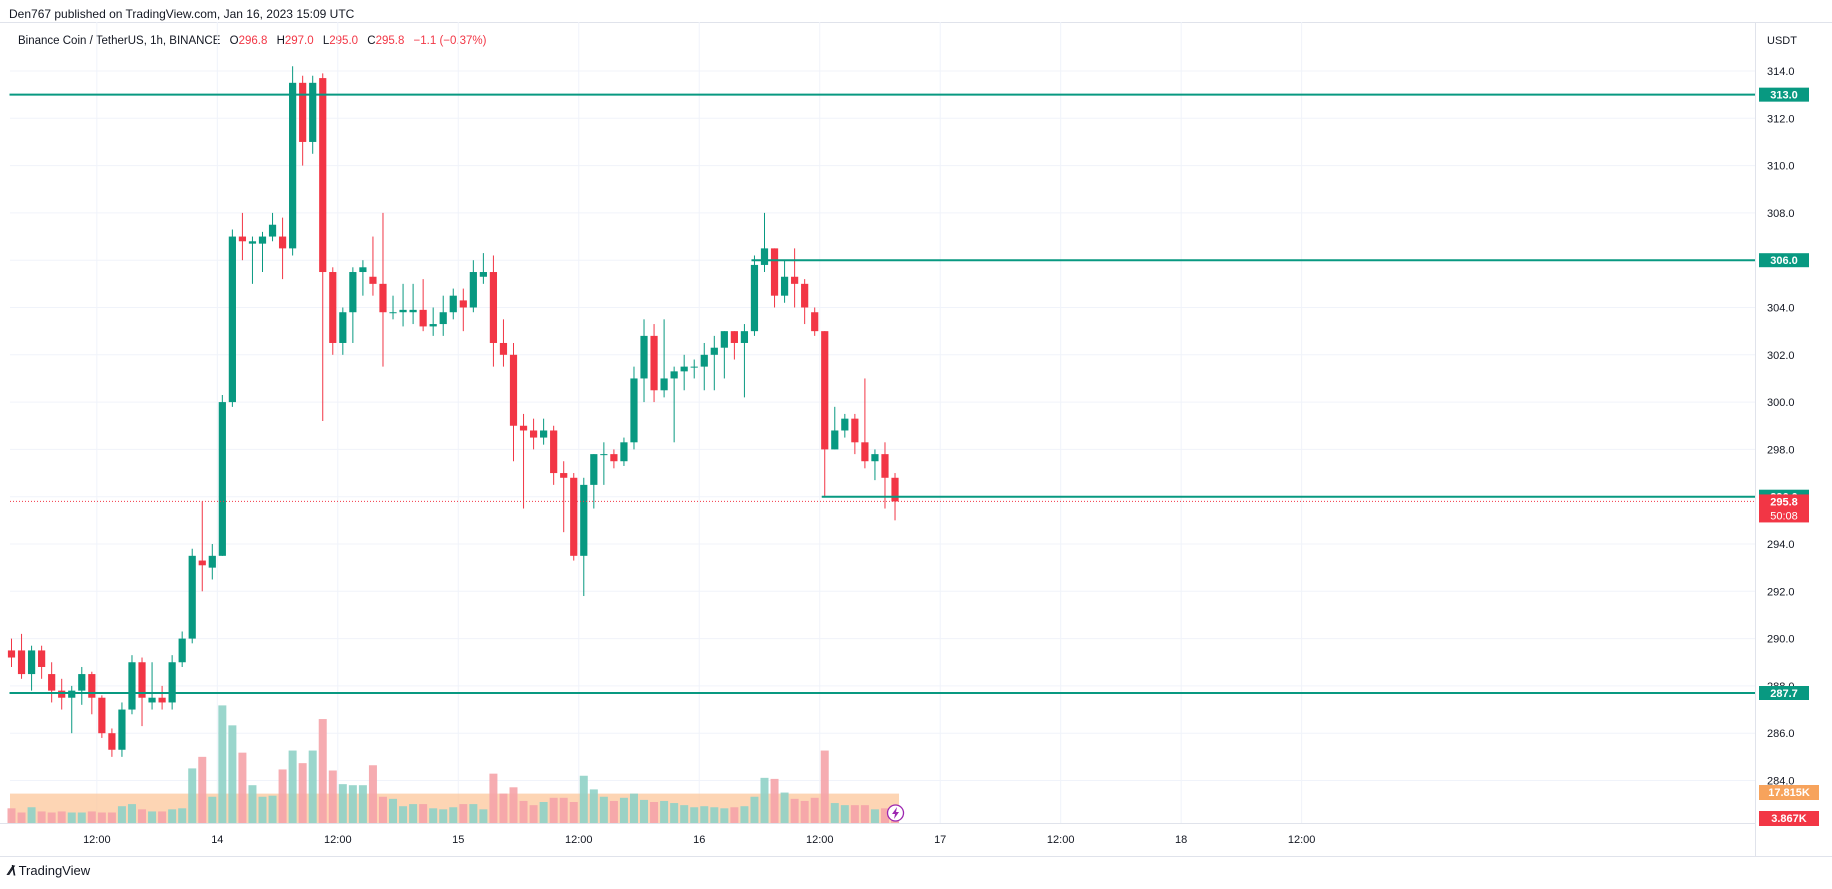 This screenshot has height=889, width=1832. Describe the element at coordinates (1781, 734) in the screenshot. I see `price-tick-label: 286.0` at that location.